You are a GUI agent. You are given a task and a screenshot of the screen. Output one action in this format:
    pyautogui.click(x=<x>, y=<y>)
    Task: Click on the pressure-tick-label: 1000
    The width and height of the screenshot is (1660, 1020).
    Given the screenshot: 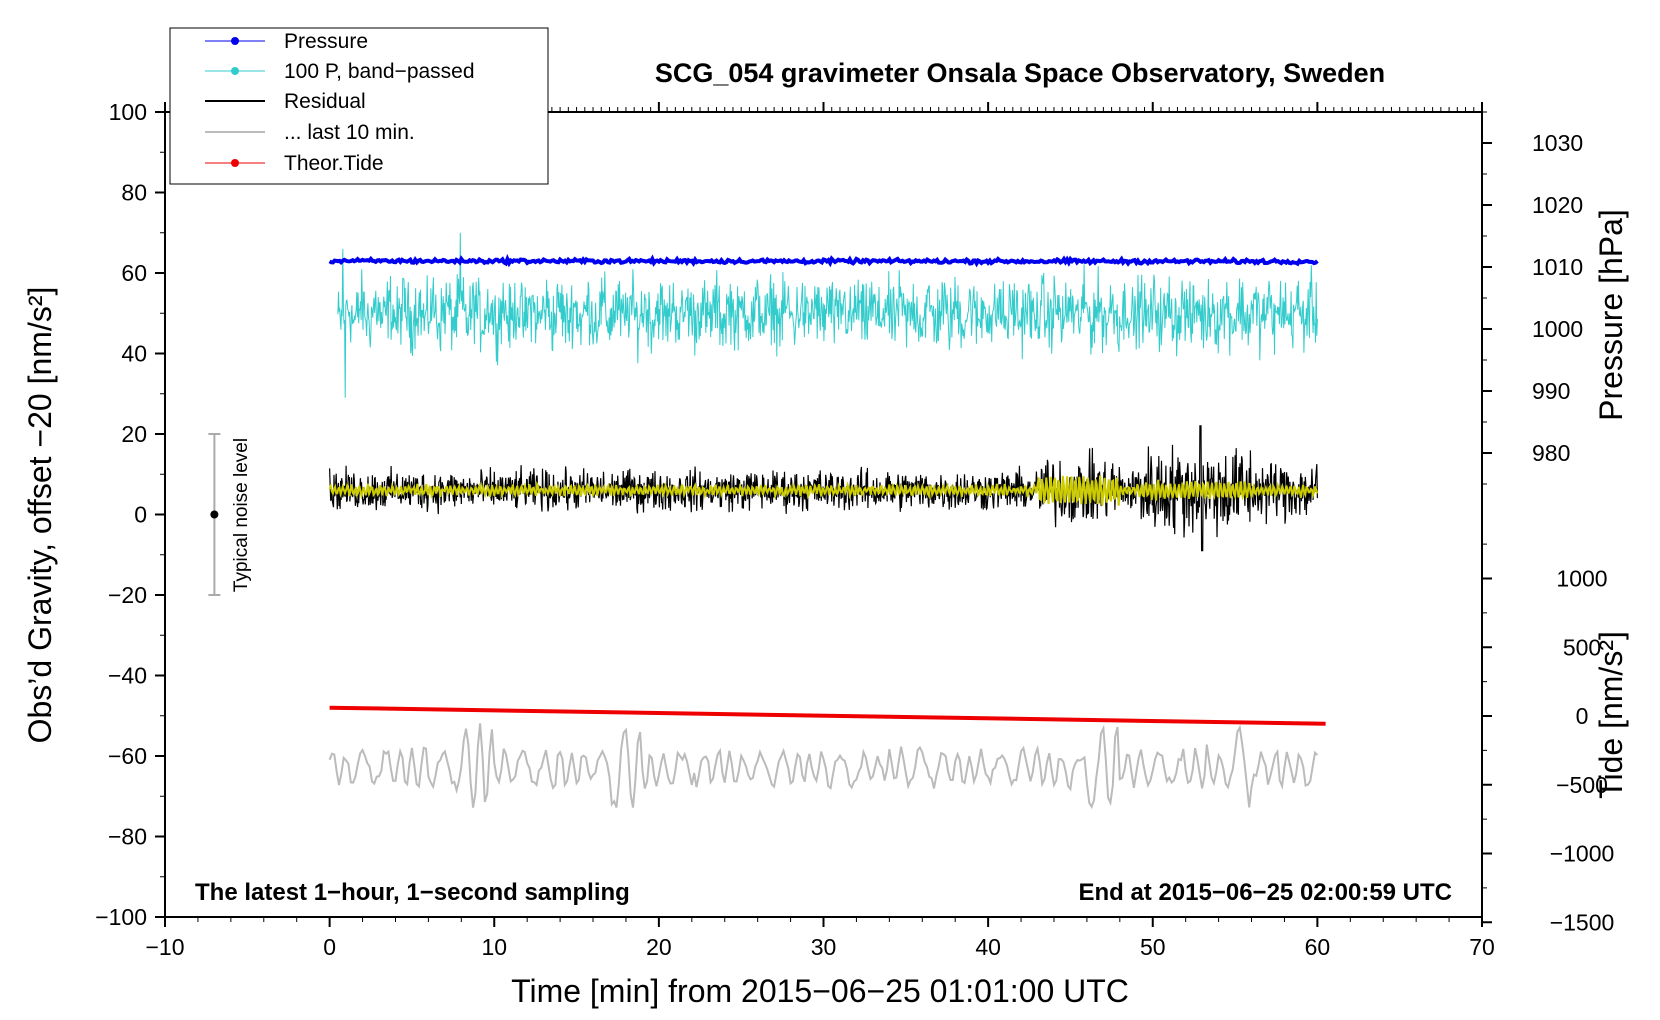 What is the action you would take?
    pyautogui.click(x=1557, y=329)
    